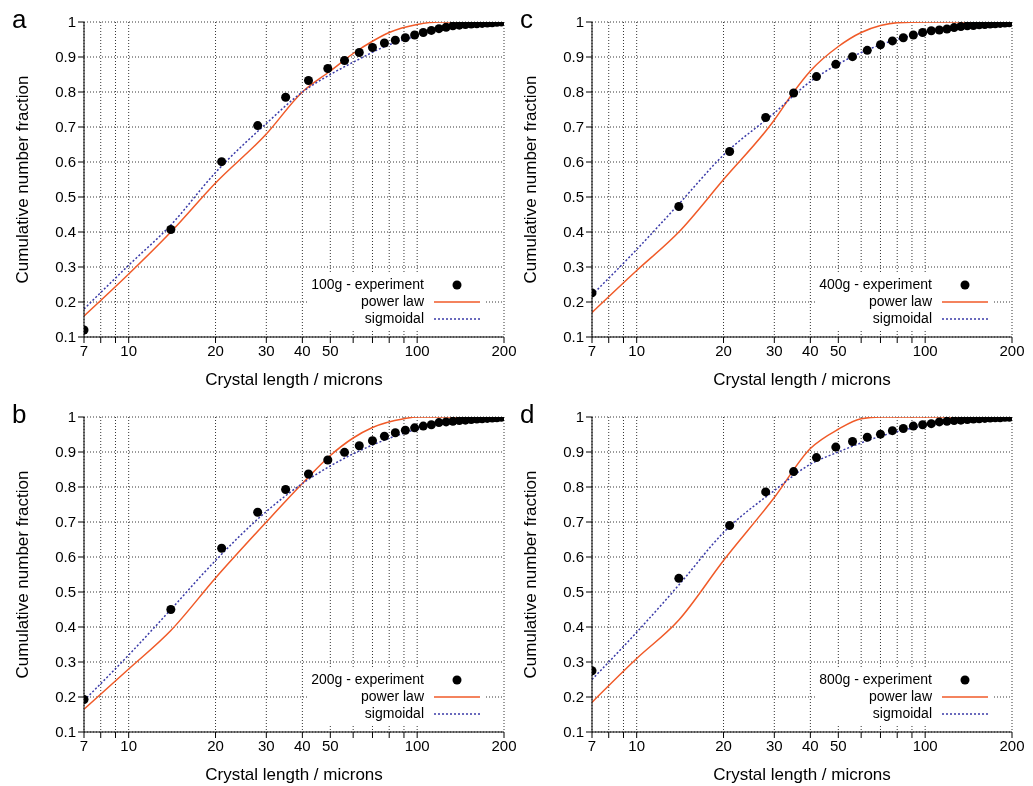  What do you see at coordinates (367, 679) in the screenshot?
I see `legend-label: 200g - experiment` at bounding box center [367, 679].